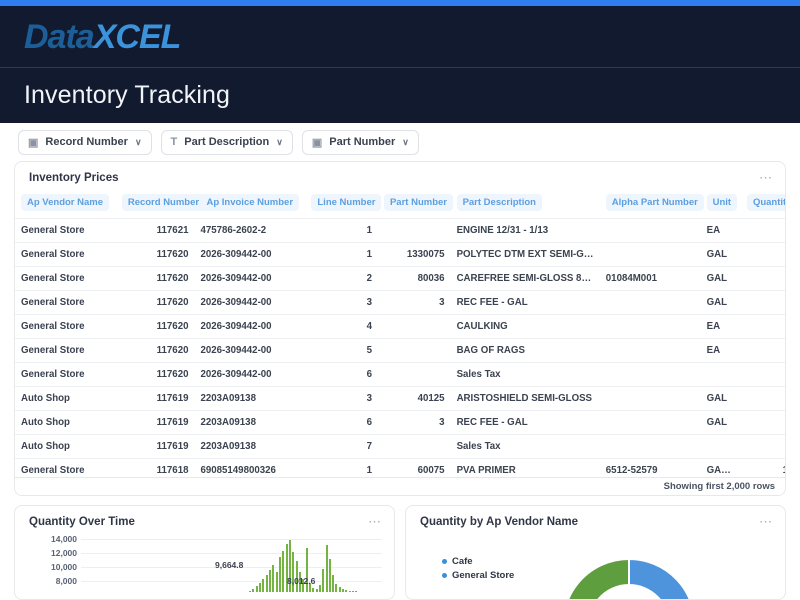 Image resolution: width=800 pixels, height=600 pixels. I want to click on y-axis-tick-label: 12,000, so click(64, 553).